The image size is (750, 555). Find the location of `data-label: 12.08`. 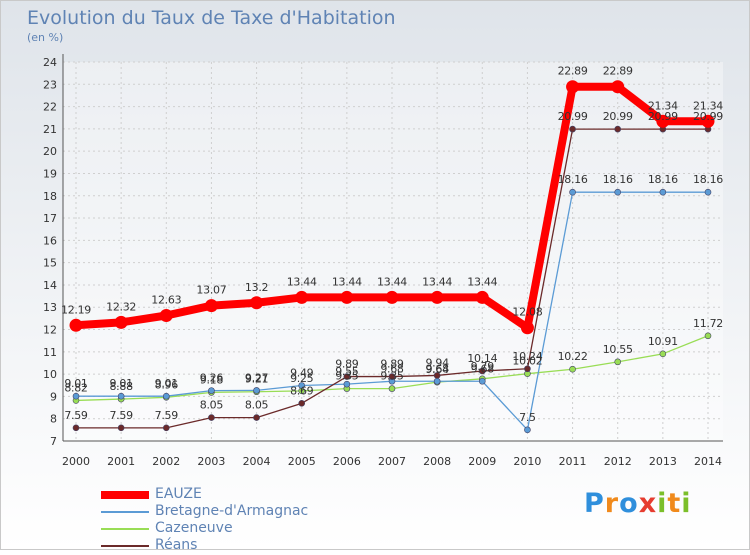

data-label: 12.08 is located at coordinates (527, 312).